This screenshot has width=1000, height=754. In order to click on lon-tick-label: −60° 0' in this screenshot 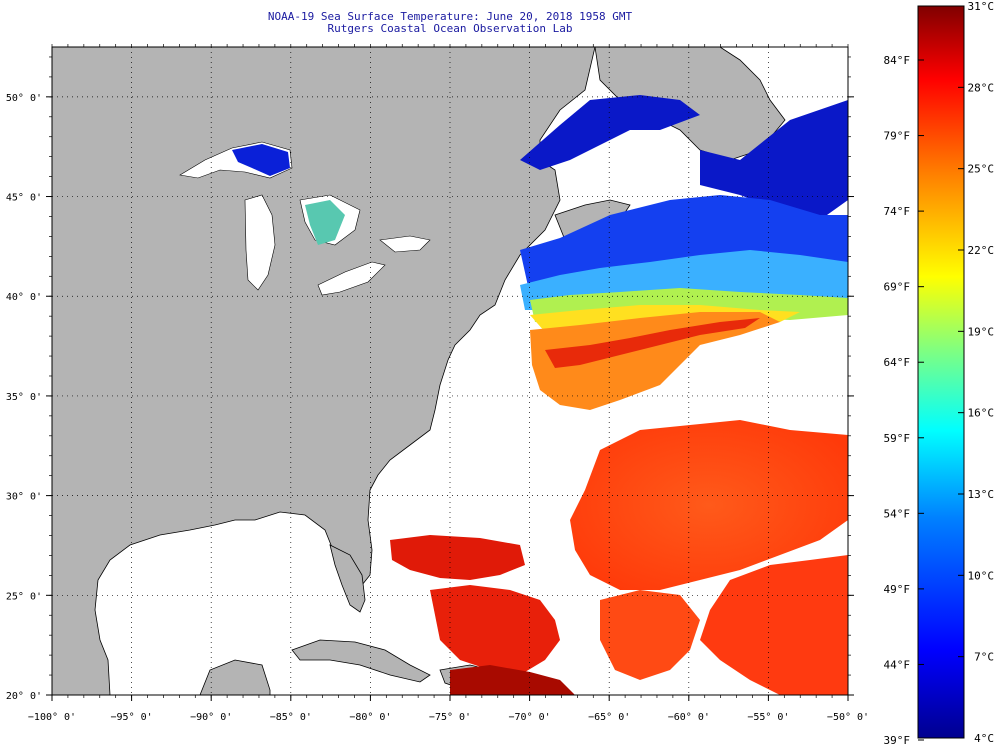, I will do `click(689, 717)`.